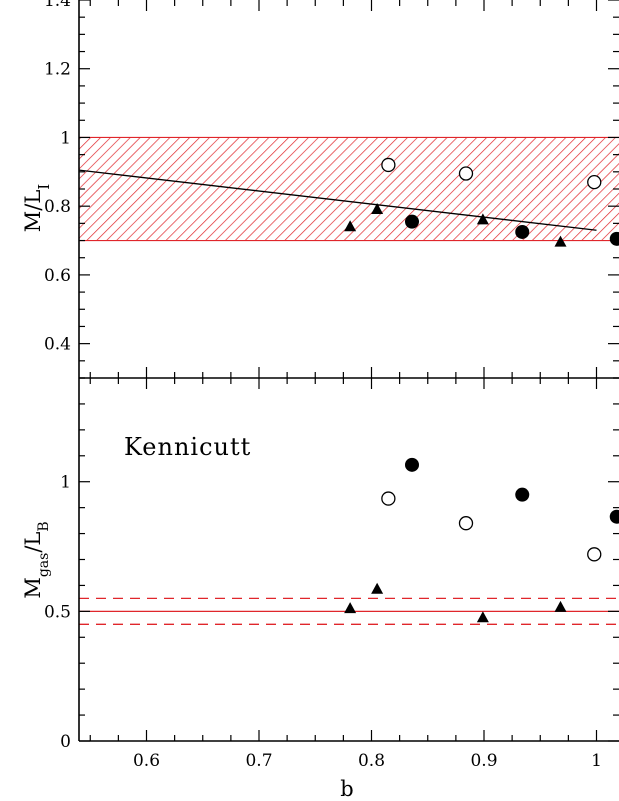  What do you see at coordinates (57, 276) in the screenshot?
I see `y-tick-label: 0.6` at bounding box center [57, 276].